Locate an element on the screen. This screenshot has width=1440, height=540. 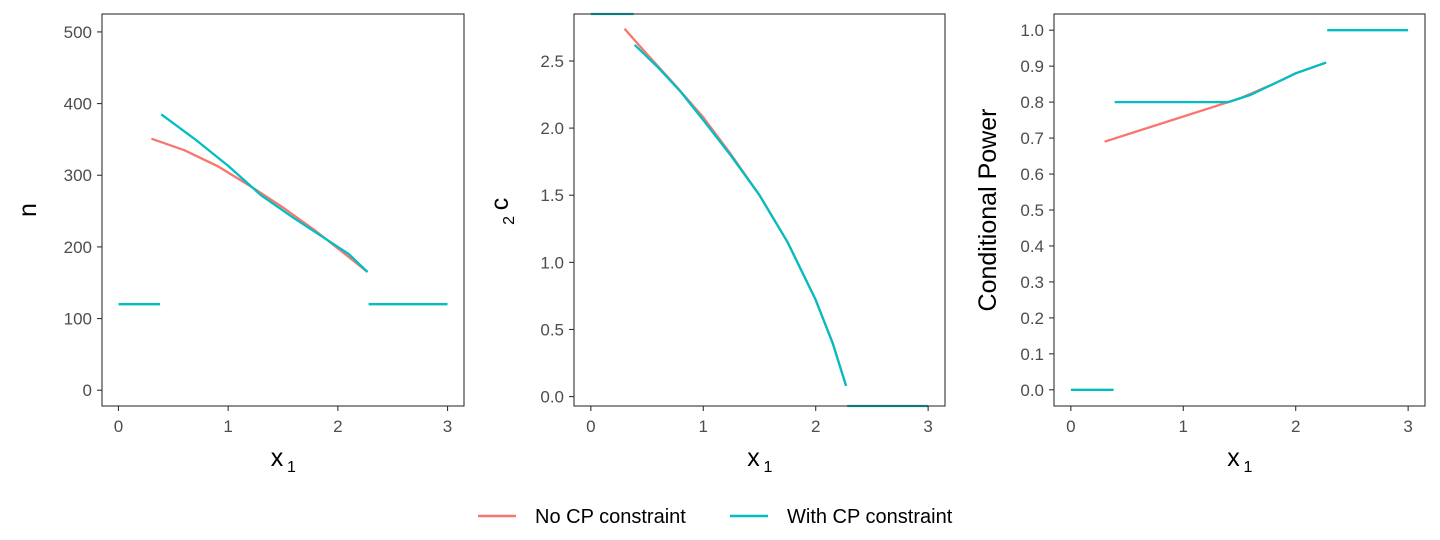
y-axis-title: Conditional Power is located at coordinates (988, 210).